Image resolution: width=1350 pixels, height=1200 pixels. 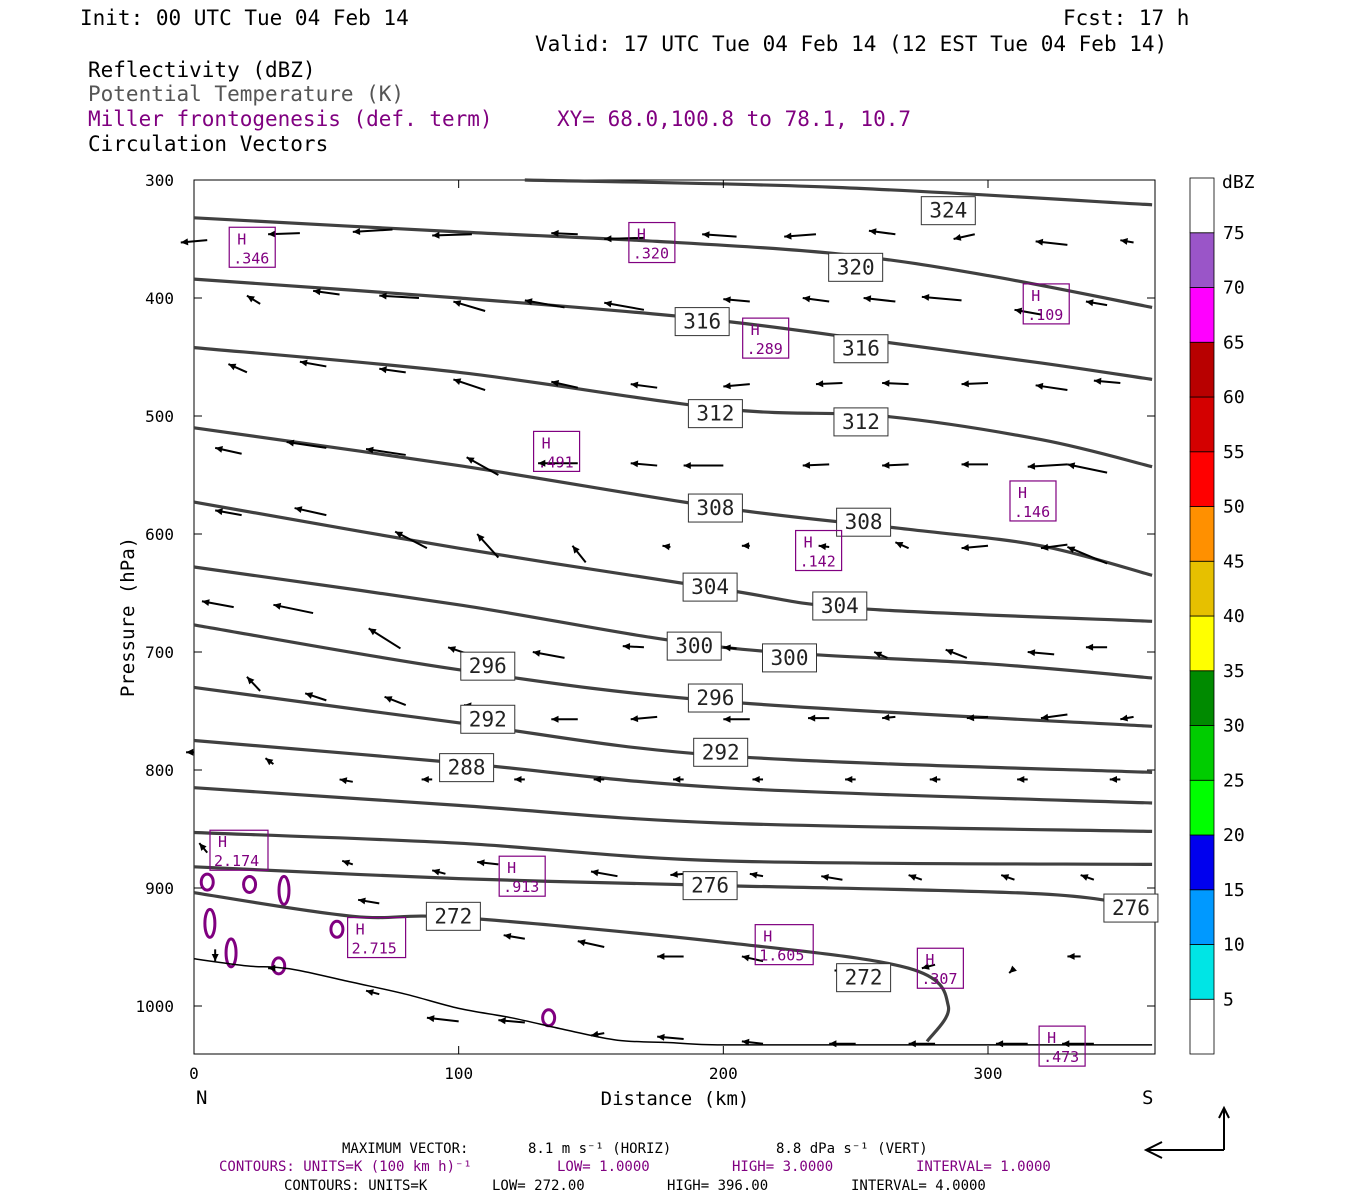 What do you see at coordinates (128, 617) in the screenshot?
I see `y-axis-label: Pressure (hPa)` at bounding box center [128, 617].